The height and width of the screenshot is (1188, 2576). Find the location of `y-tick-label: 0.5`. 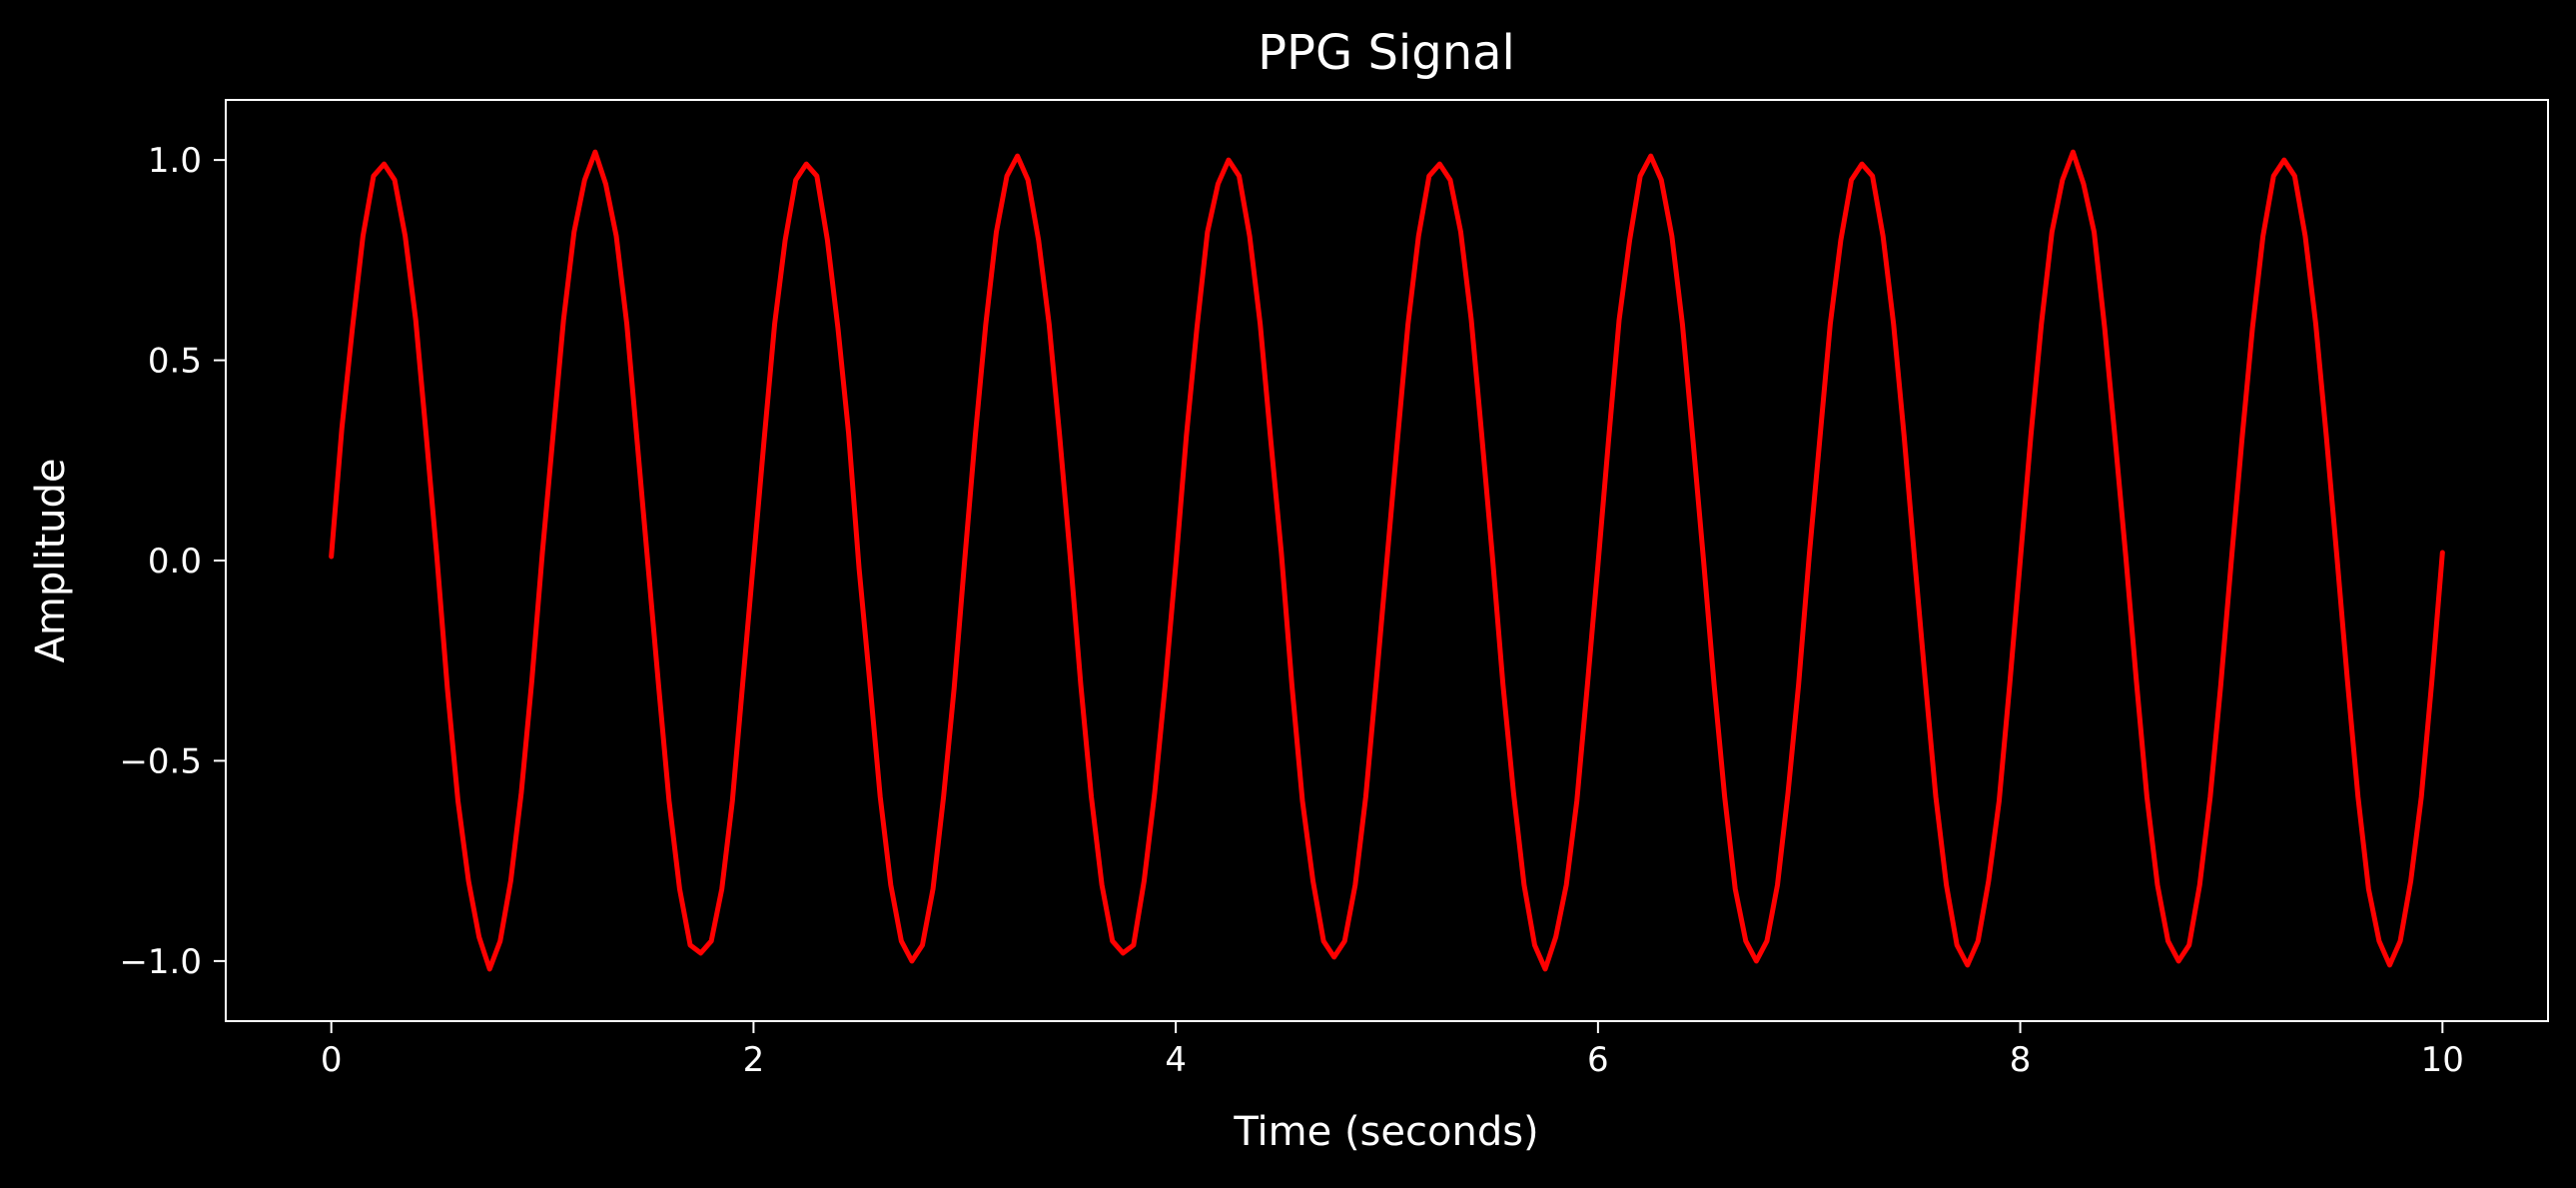

y-tick-label: 0.5 is located at coordinates (175, 362).